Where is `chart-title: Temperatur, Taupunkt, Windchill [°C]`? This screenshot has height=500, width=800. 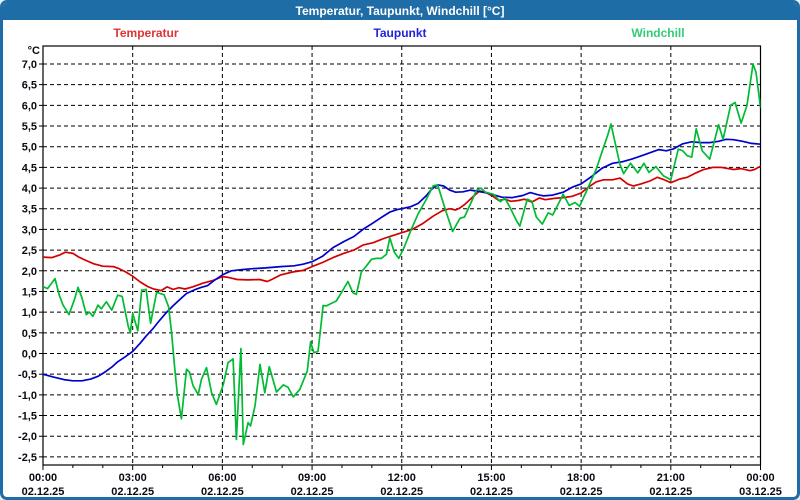 chart-title: Temperatur, Taupunkt, Windchill [°C] is located at coordinates (400, 11).